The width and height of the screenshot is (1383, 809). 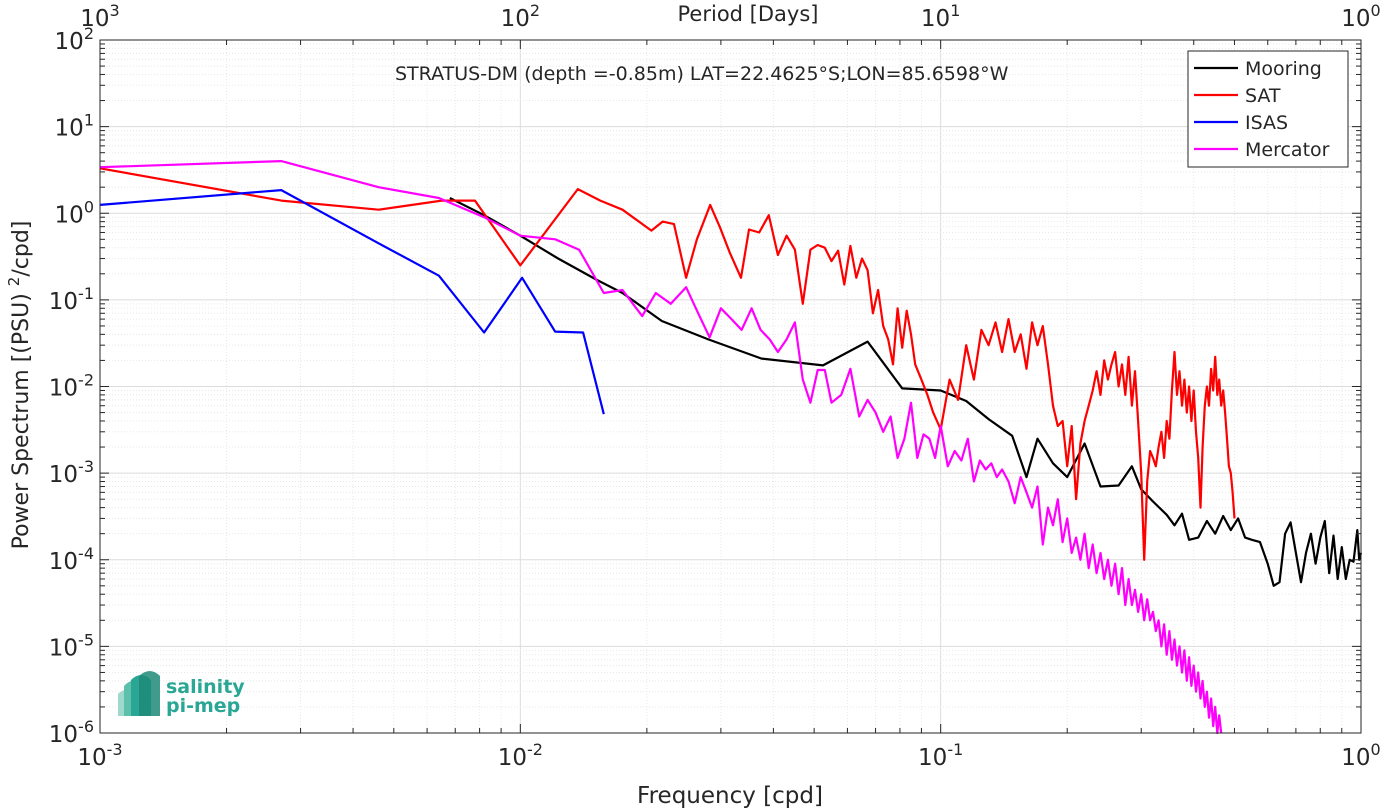 What do you see at coordinates (21, 421) in the screenshot?
I see `y-axis-label-main: Power Spectrum [(PSU)` at bounding box center [21, 421].